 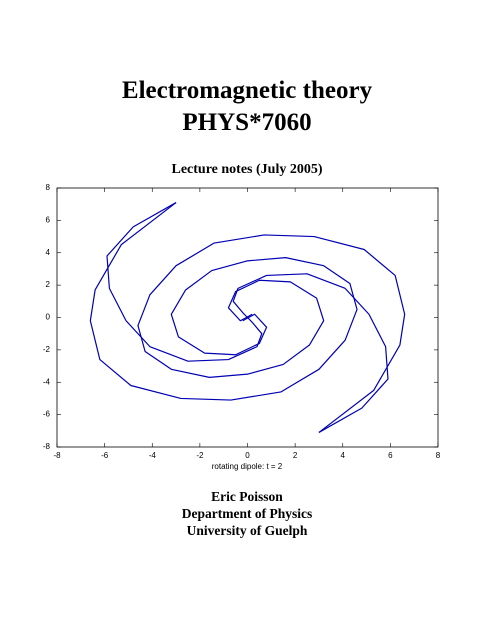 I want to click on x-tick-label: 8, so click(x=438, y=455).